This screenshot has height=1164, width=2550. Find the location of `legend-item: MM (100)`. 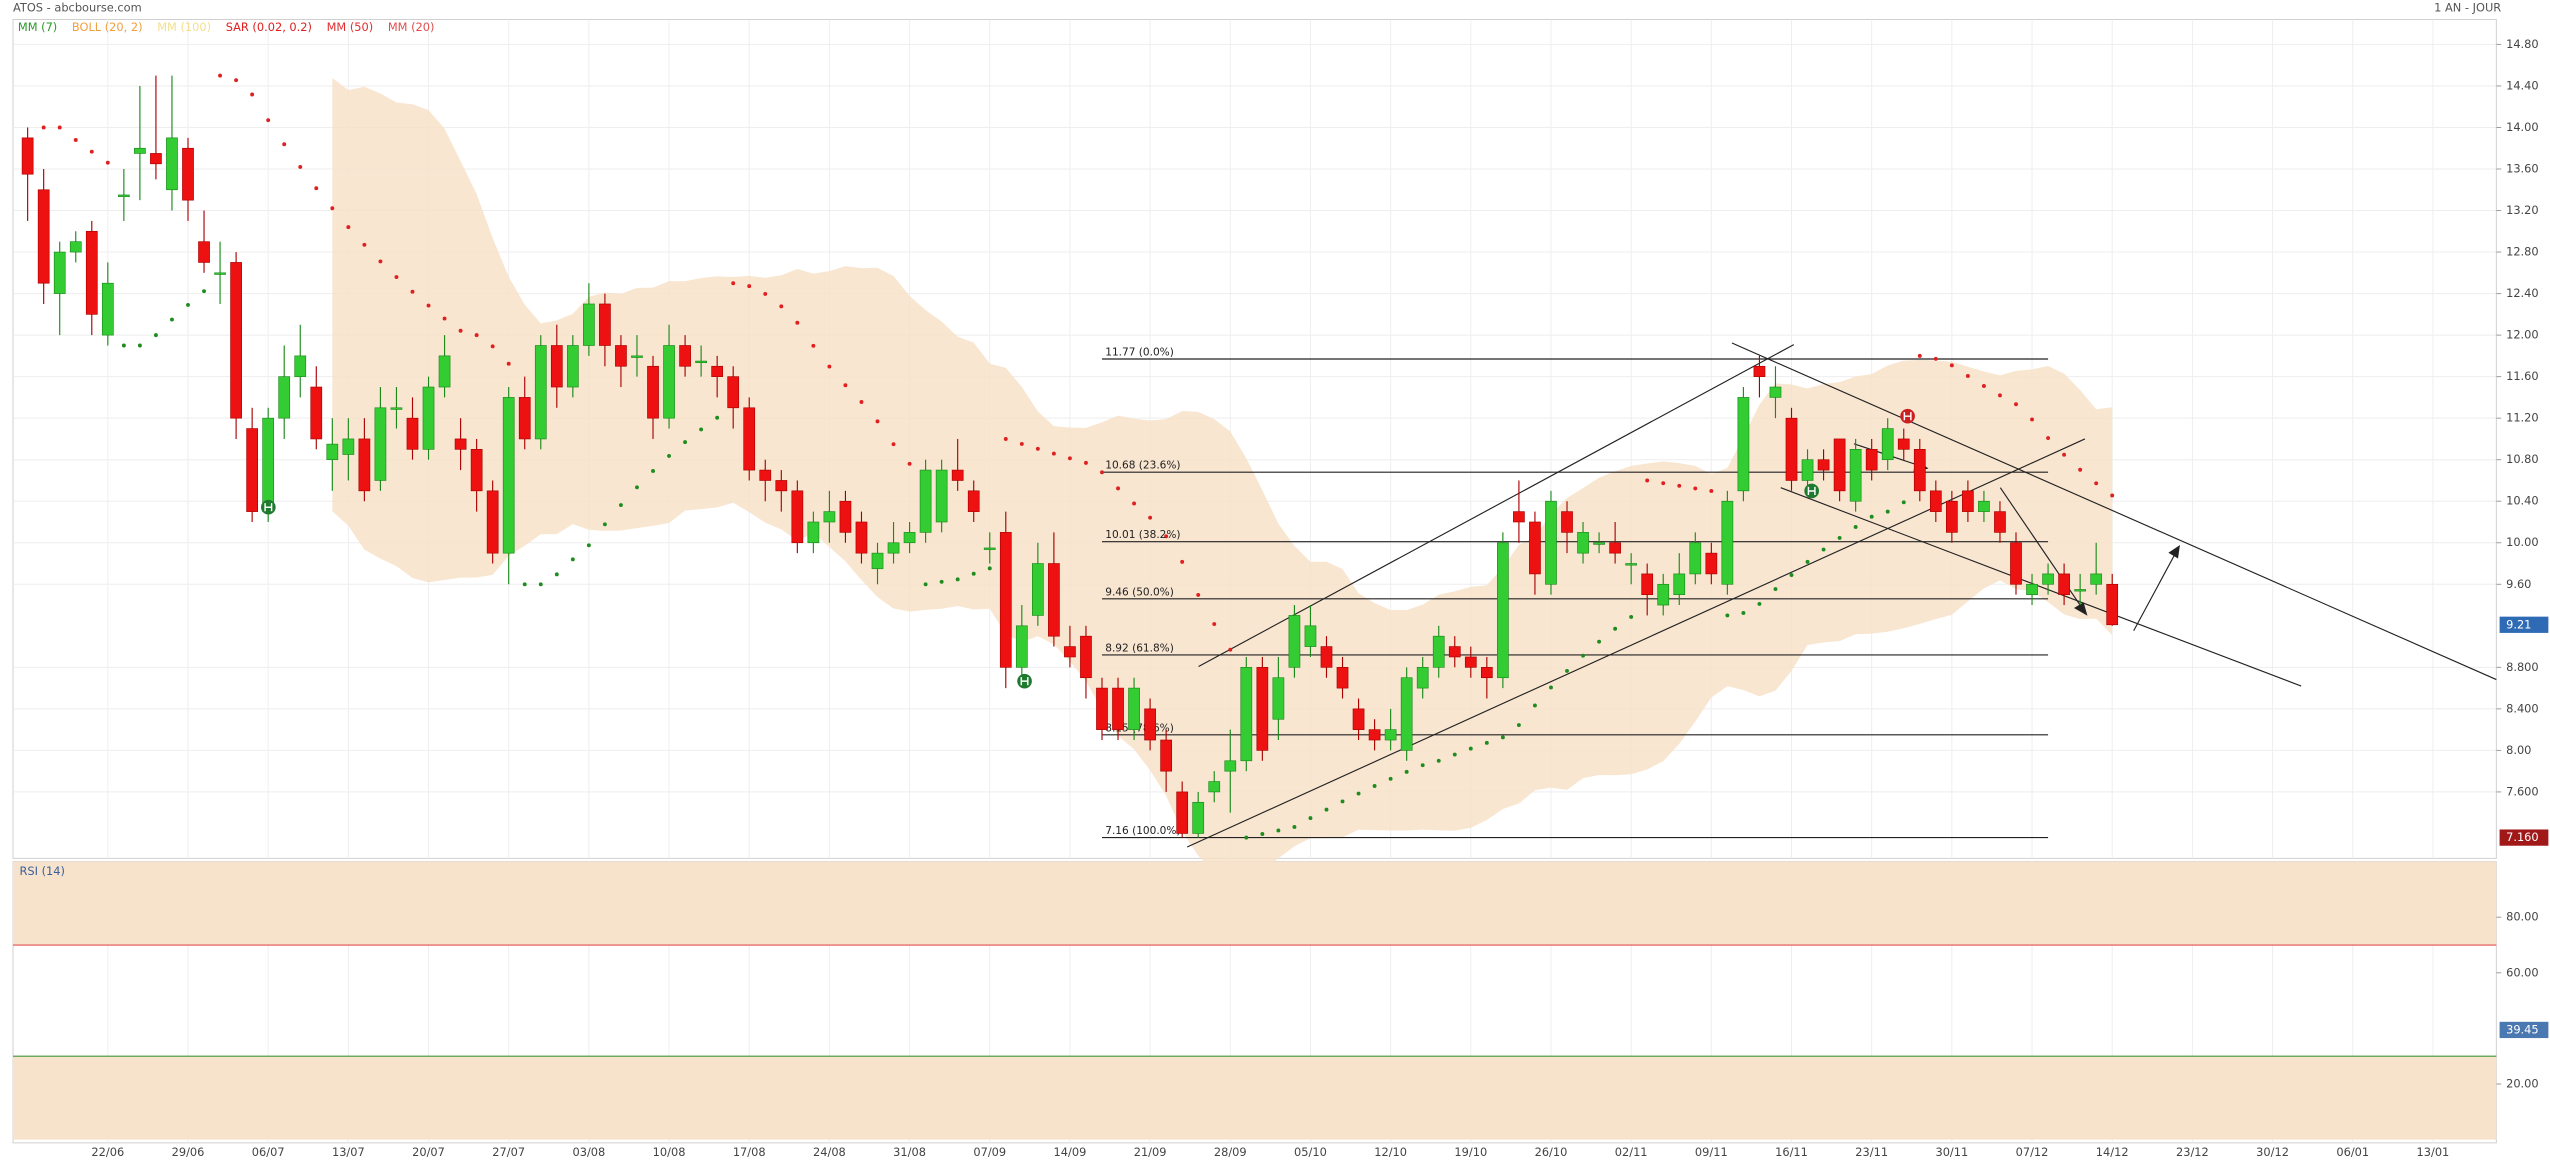

legend-item: MM (100) is located at coordinates (184, 27).